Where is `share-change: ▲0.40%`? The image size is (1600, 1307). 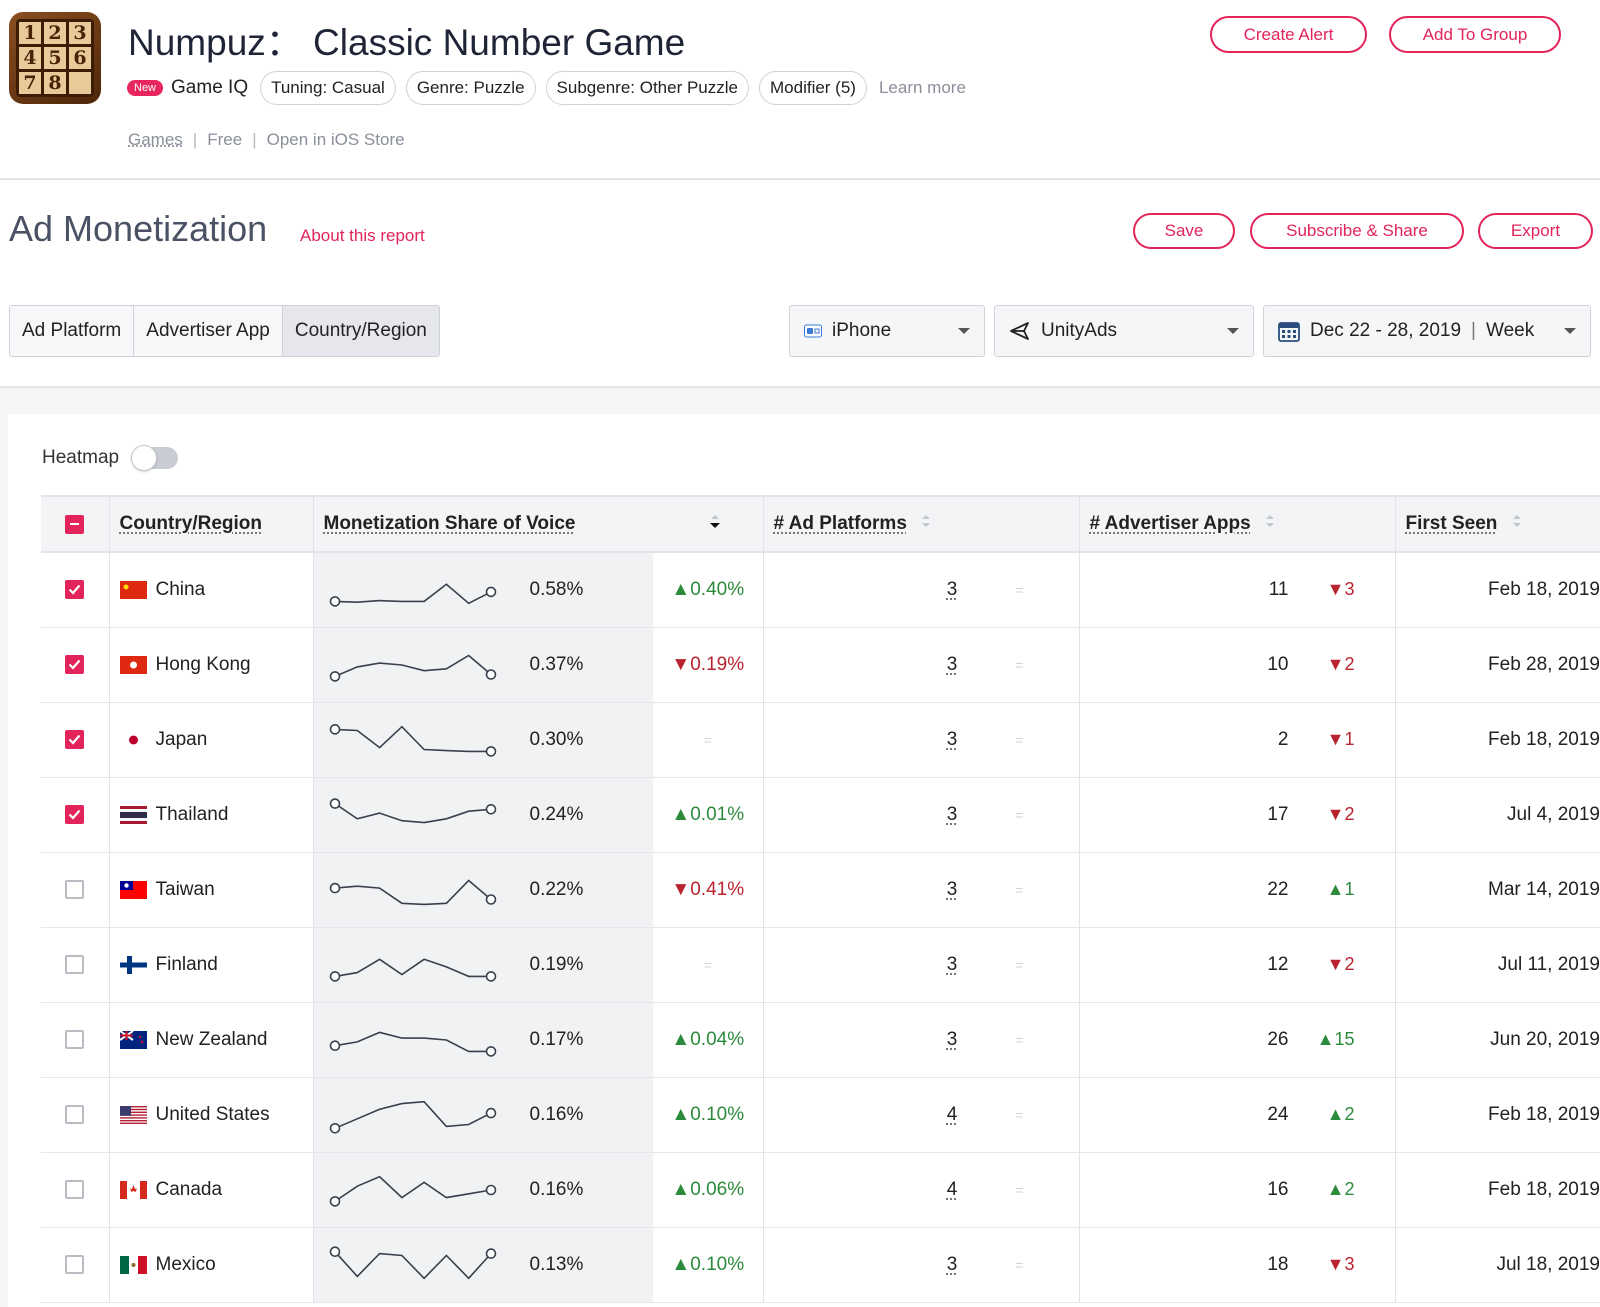 share-change: ▲0.40% is located at coordinates (708, 589).